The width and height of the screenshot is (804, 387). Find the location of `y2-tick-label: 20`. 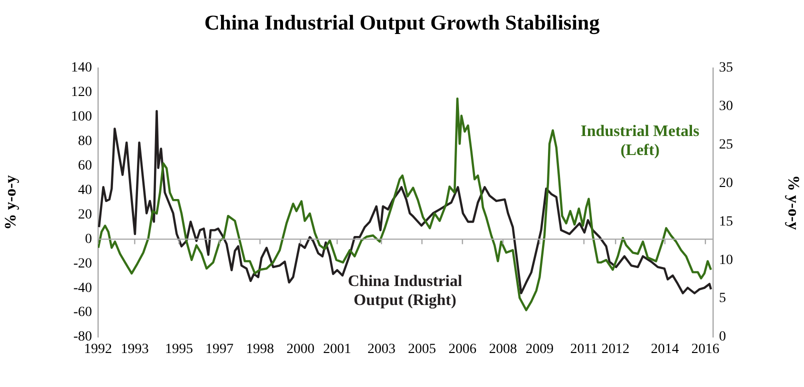

y2-tick-label: 20 is located at coordinates (726, 183).